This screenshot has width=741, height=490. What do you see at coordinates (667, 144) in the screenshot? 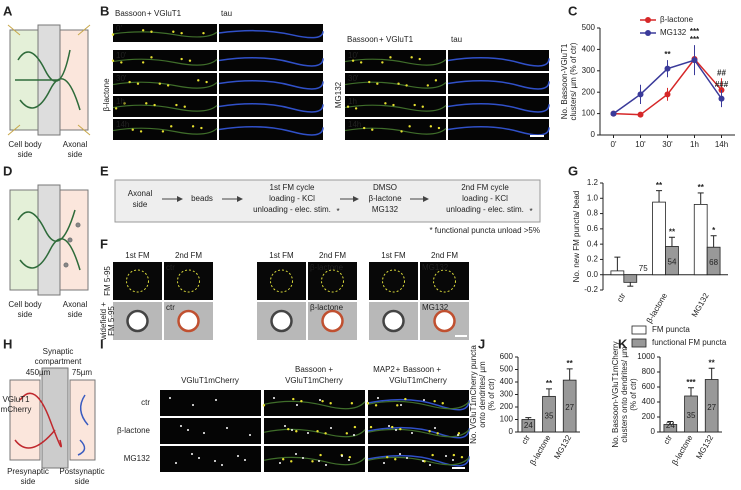
I see `x-tick-label: 30'` at bounding box center [667, 144].